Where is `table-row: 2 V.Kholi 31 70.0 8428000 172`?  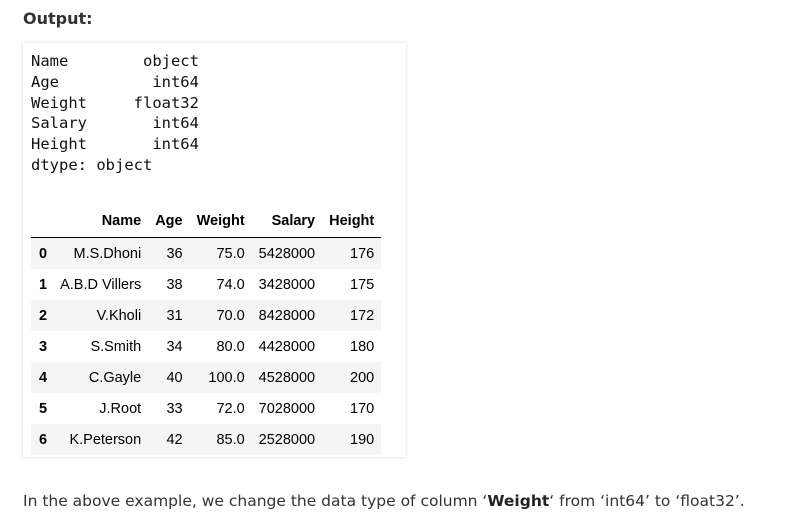 table-row: 2 V.Kholi 31 70.0 8428000 172 is located at coordinates (206, 315).